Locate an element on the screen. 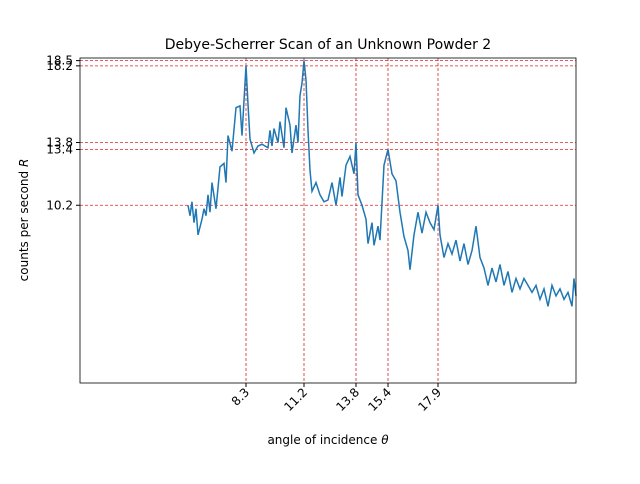  y-label-text: counts per second is located at coordinates (24, 226).